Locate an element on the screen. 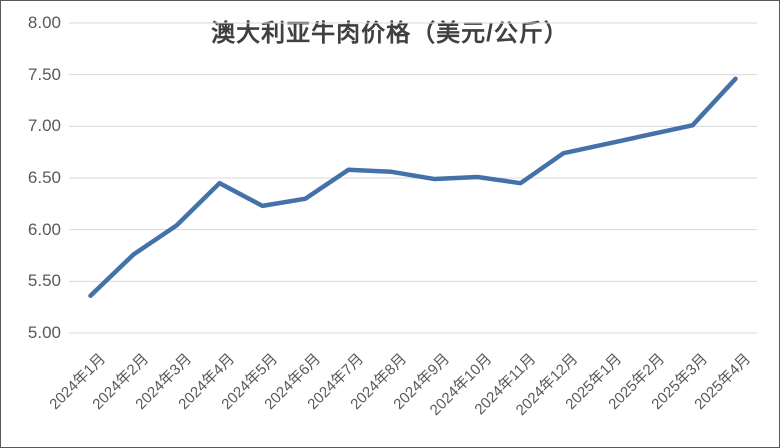  y-axis-tick-label: 5.50 is located at coordinates (44, 281).